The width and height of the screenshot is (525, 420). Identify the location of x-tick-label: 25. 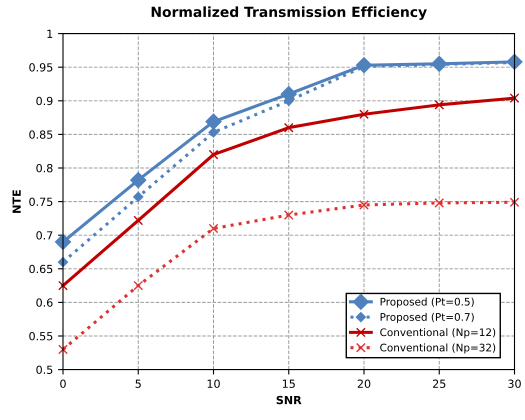
(439, 384).